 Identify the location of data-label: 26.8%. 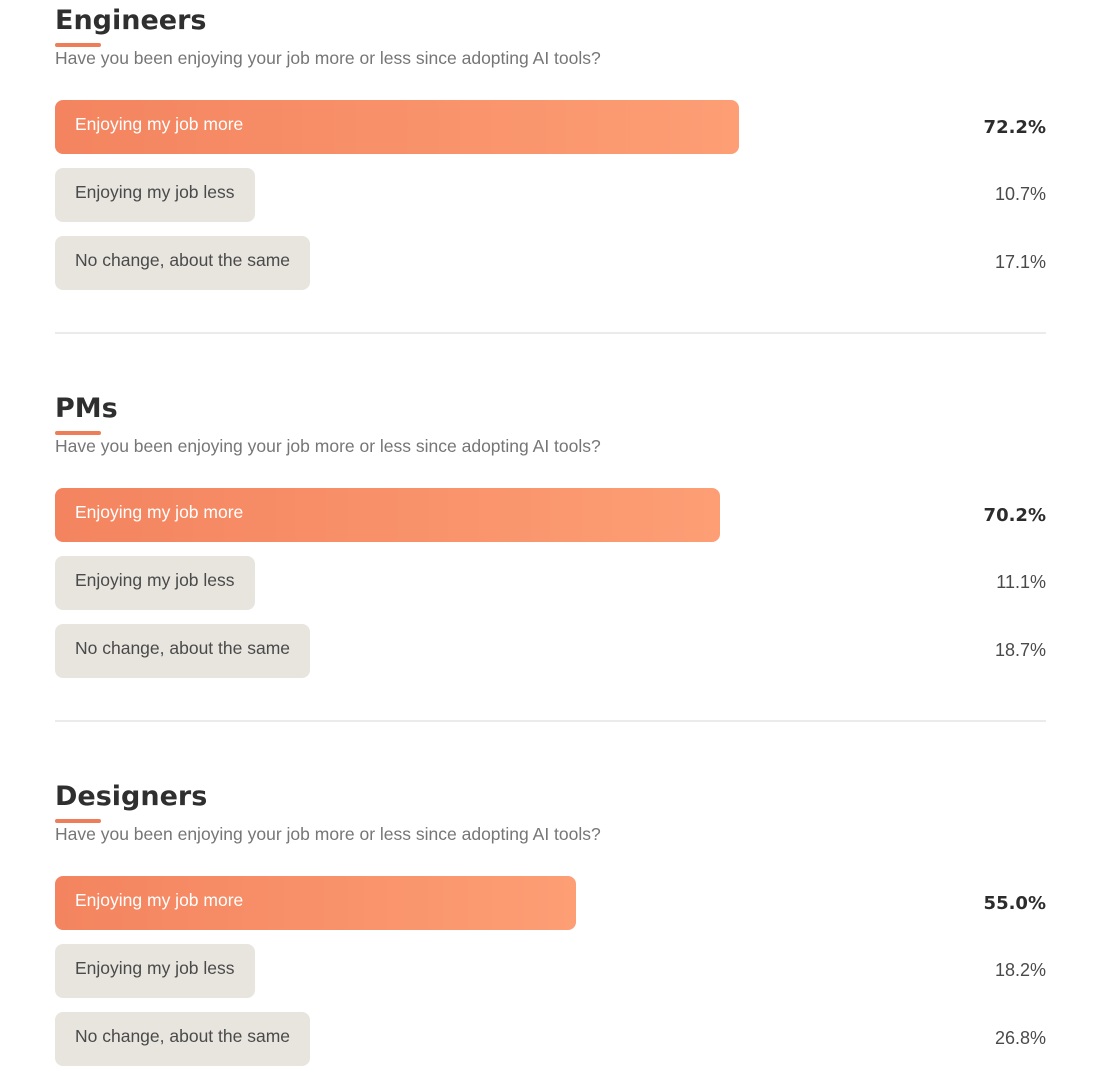
(1020, 1038).